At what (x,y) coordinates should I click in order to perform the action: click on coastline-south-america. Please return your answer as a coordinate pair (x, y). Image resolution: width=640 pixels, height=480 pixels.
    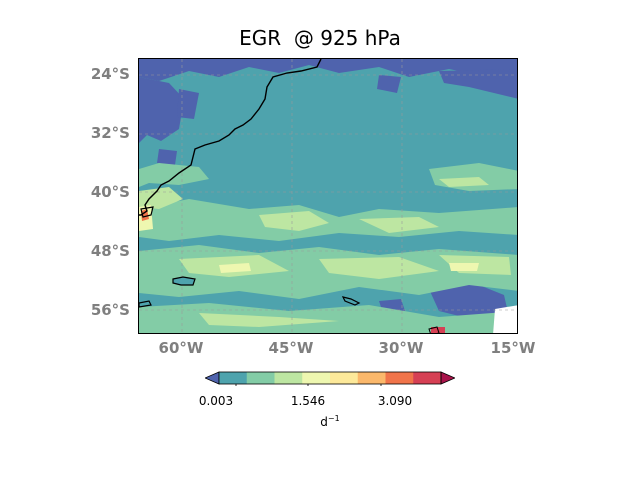
    Looking at the image, I should click on (230, 137).